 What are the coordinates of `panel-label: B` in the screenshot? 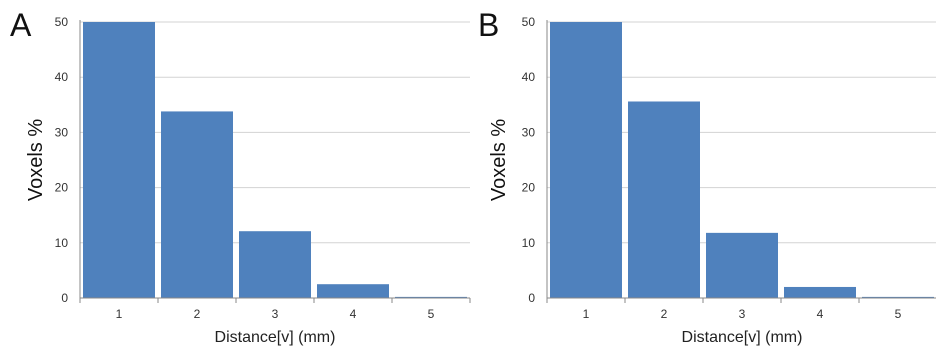 It's located at (488, 25).